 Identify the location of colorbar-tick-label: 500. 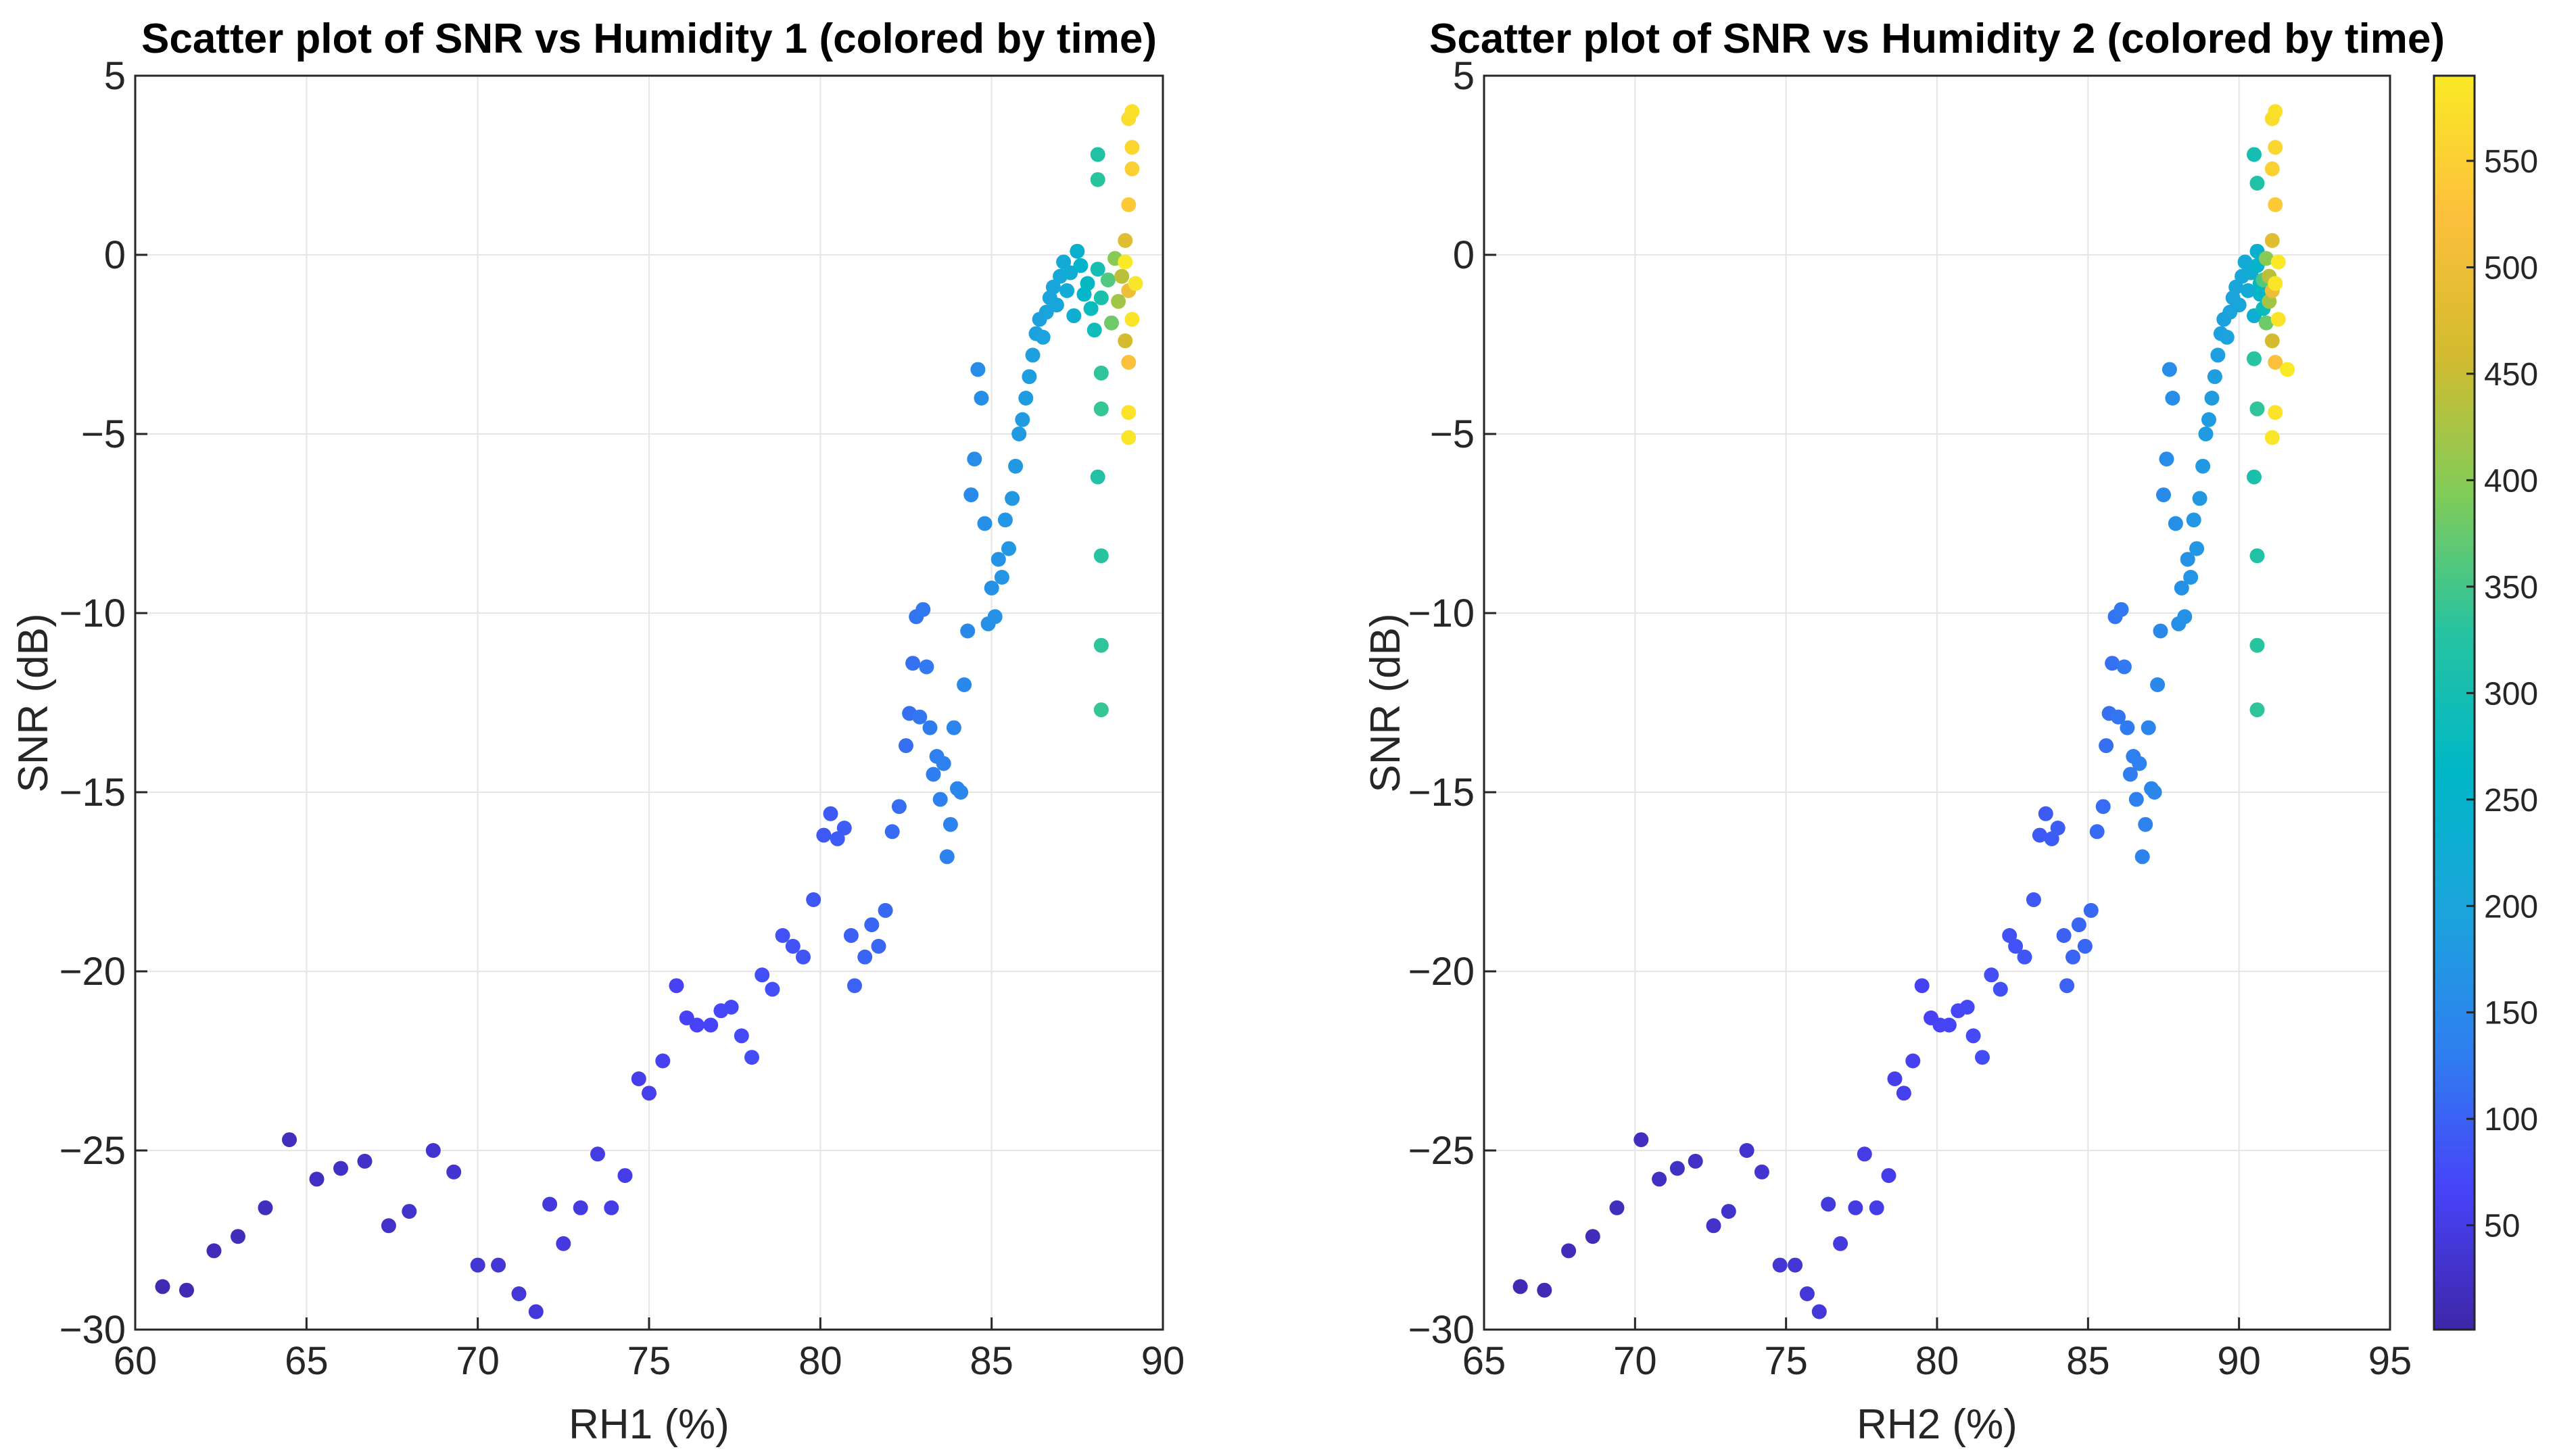
(2511, 268).